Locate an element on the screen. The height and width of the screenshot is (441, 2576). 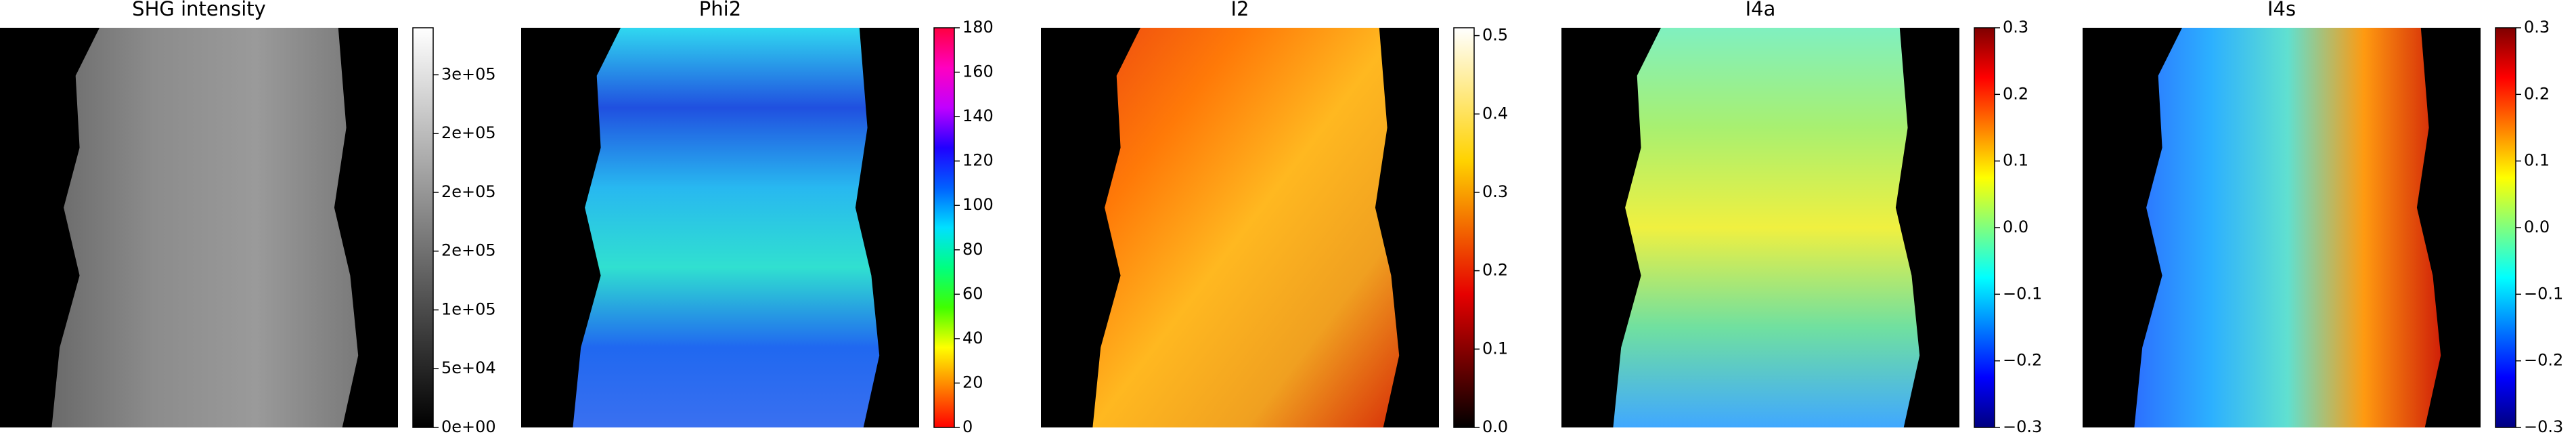
panel-title: I4s is located at coordinates (2281, 10).